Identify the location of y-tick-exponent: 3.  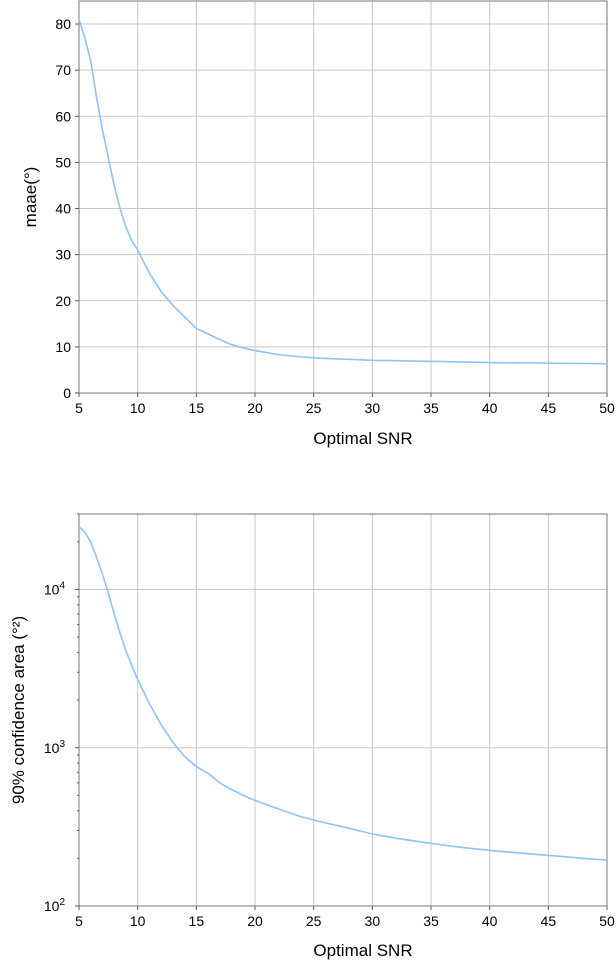
(62, 744).